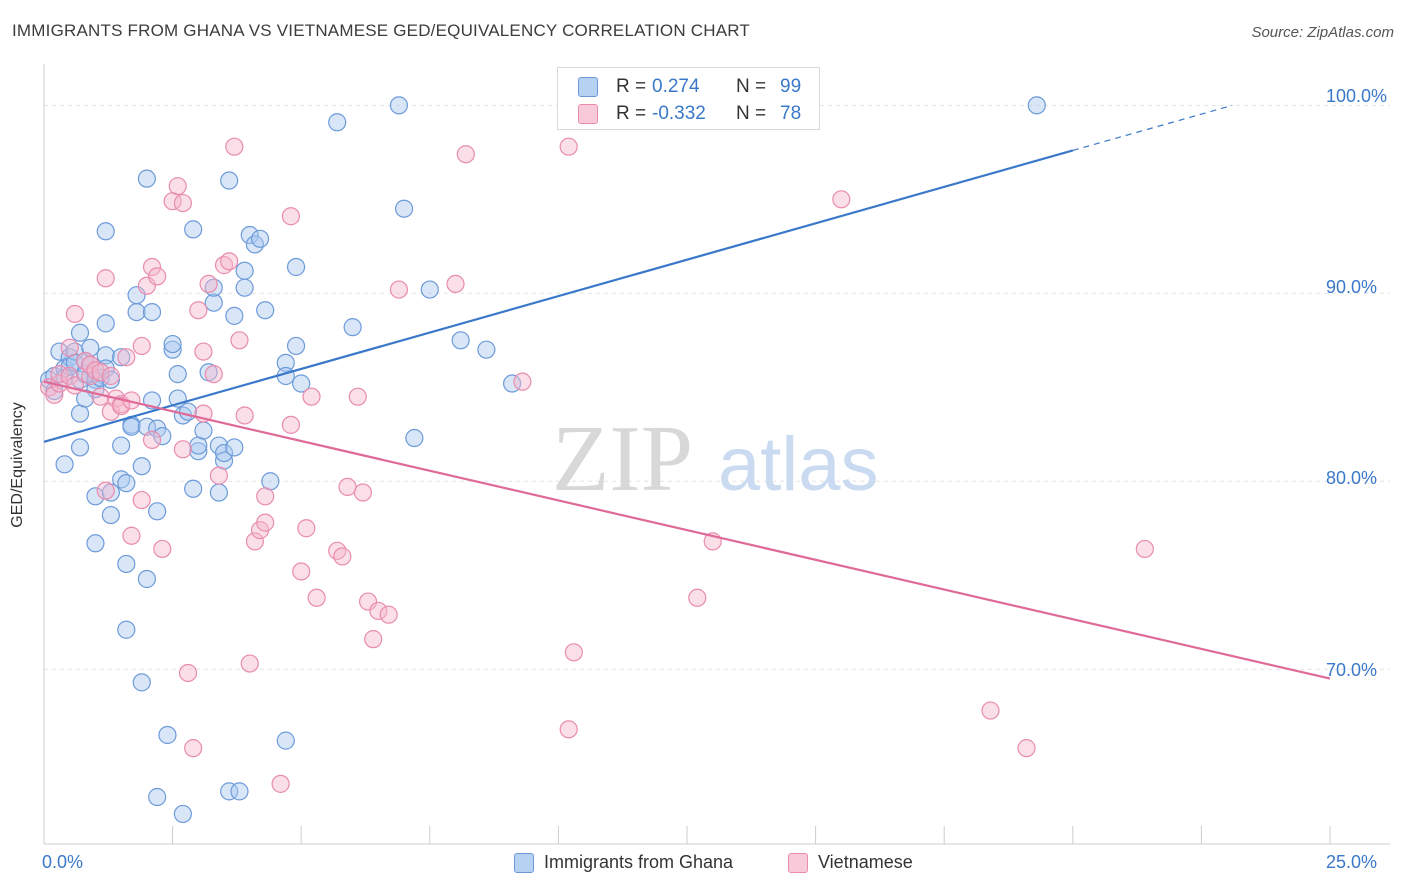 The image size is (1406, 892). I want to click on legend-r-value-vietnamese: -0.332, so click(679, 113).